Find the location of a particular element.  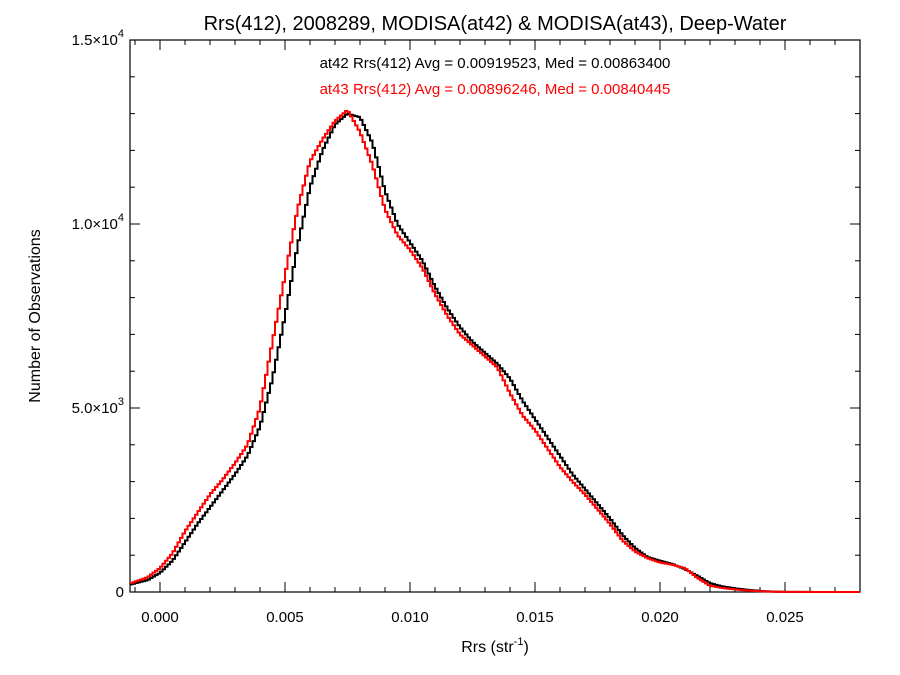

x-tick-label: 0.015 is located at coordinates (535, 617).